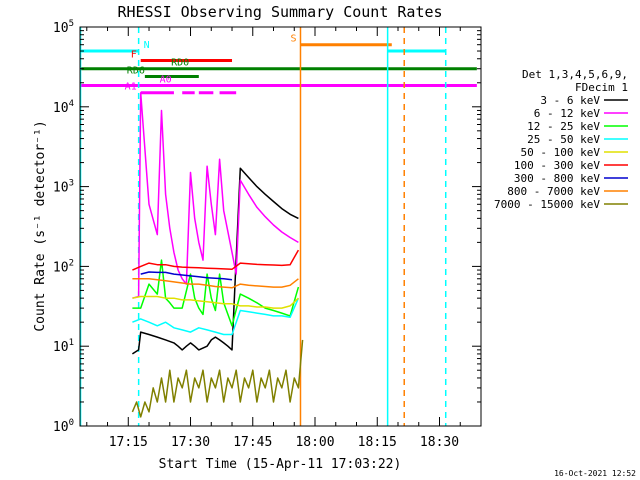 The image size is (640, 480). What do you see at coordinates (595, 473) in the screenshot?
I see `footer-timestamp: 16-Oct-2021 12:52` at bounding box center [595, 473].